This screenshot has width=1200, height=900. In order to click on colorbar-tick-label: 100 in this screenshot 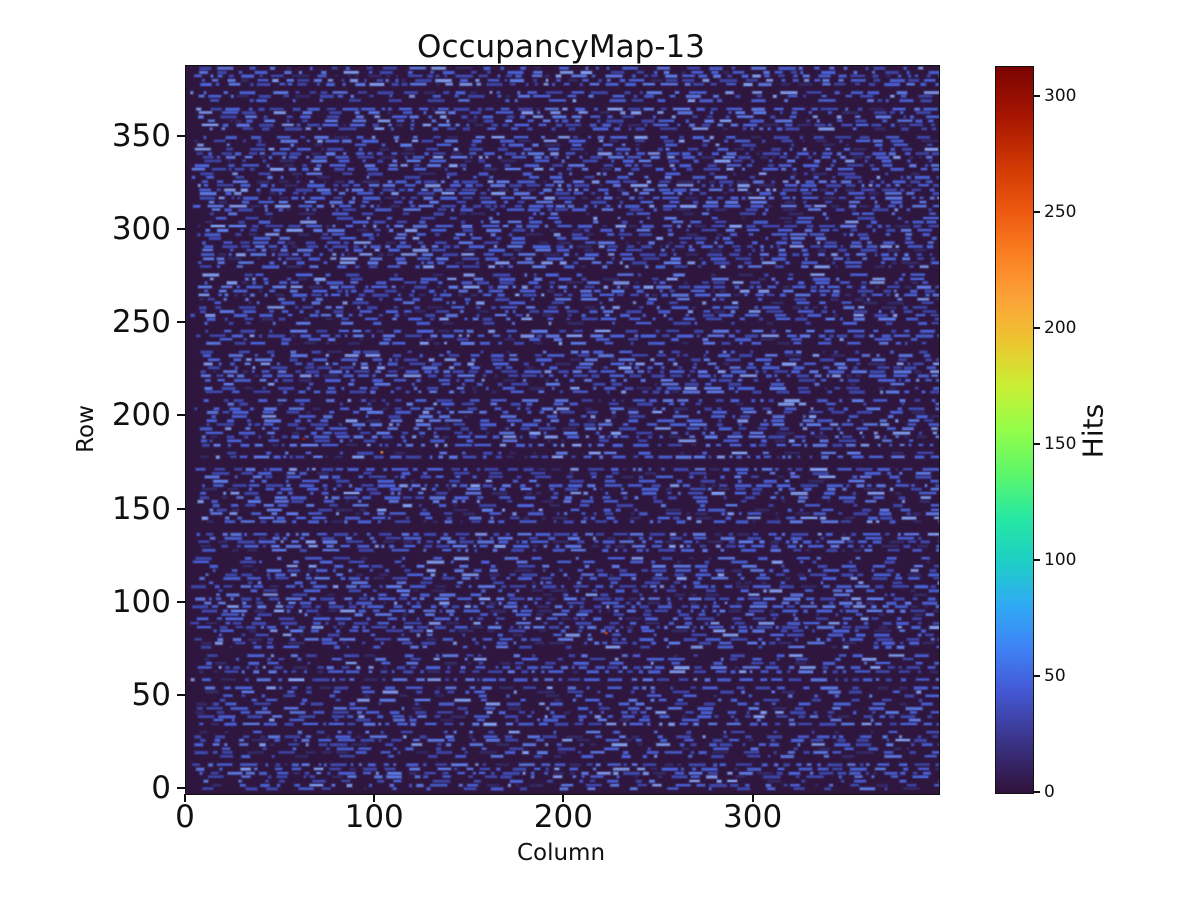, I will do `click(1060, 560)`.